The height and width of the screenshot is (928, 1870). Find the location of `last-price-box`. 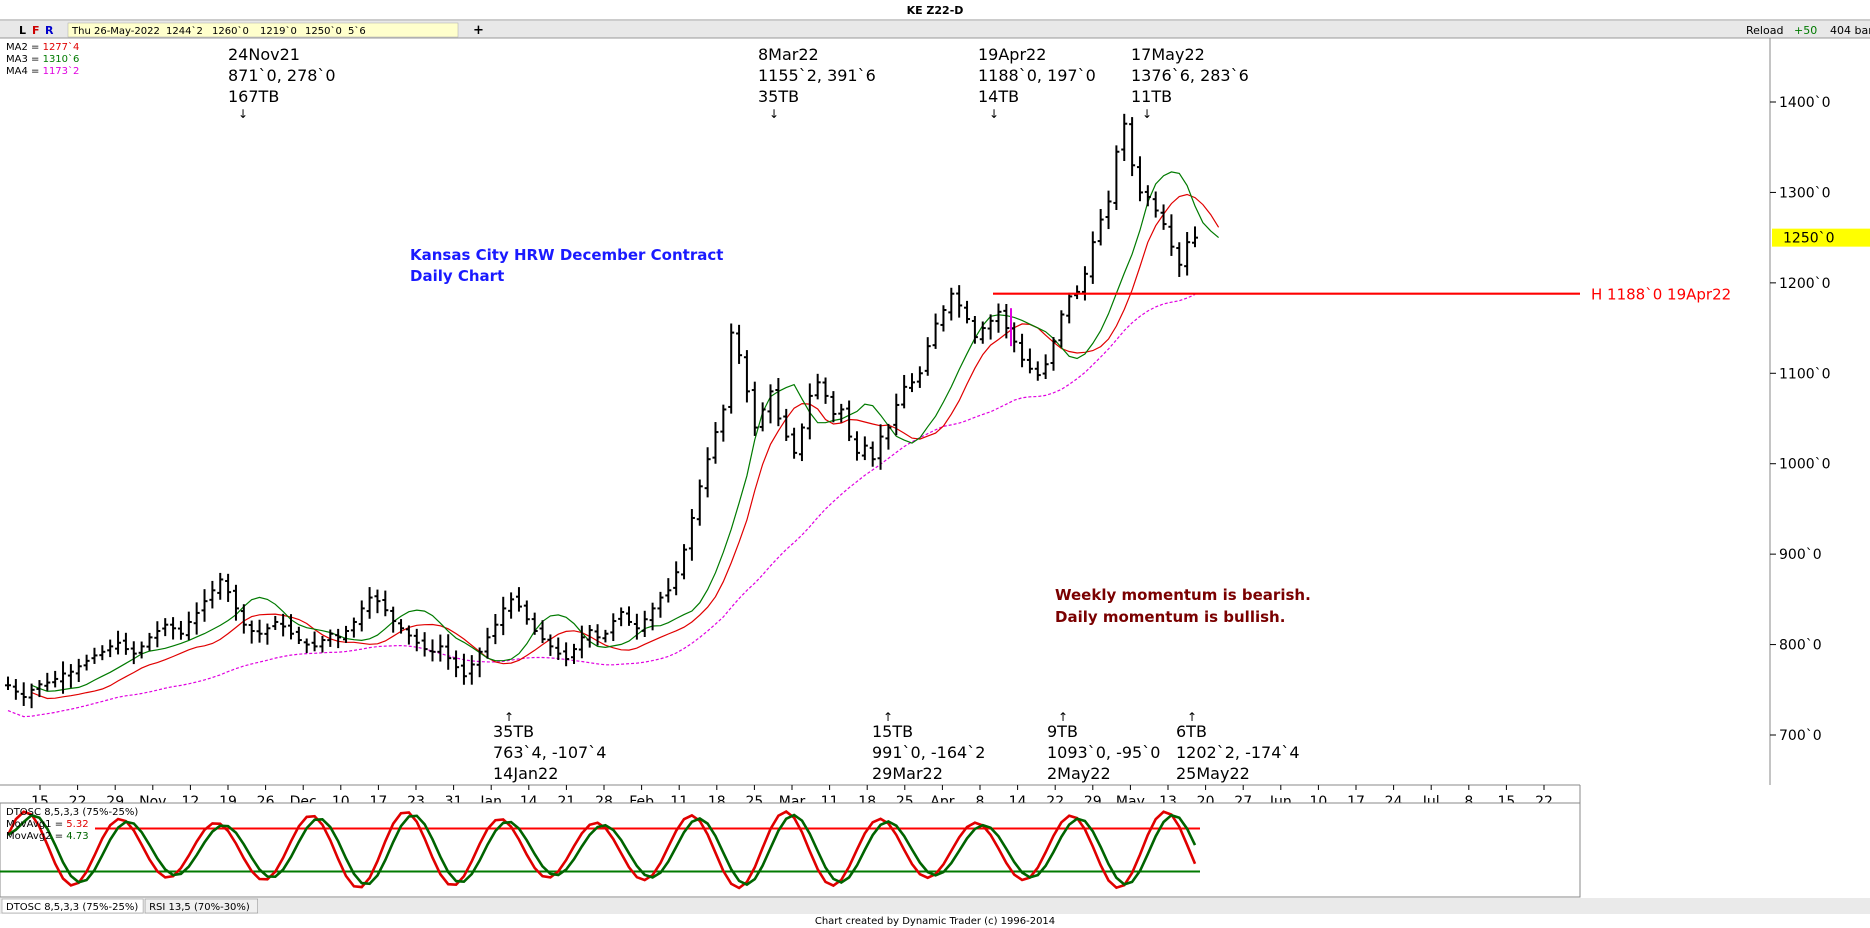

last-price-box is located at coordinates (1821, 237).